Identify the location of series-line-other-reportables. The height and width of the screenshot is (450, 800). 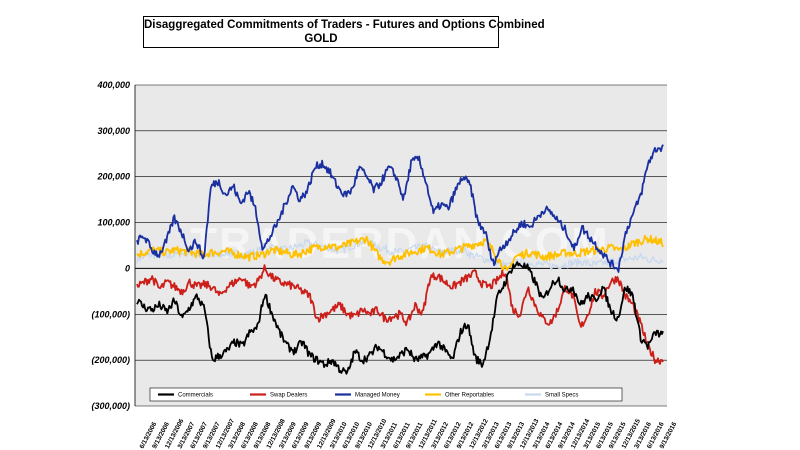
(400, 253).